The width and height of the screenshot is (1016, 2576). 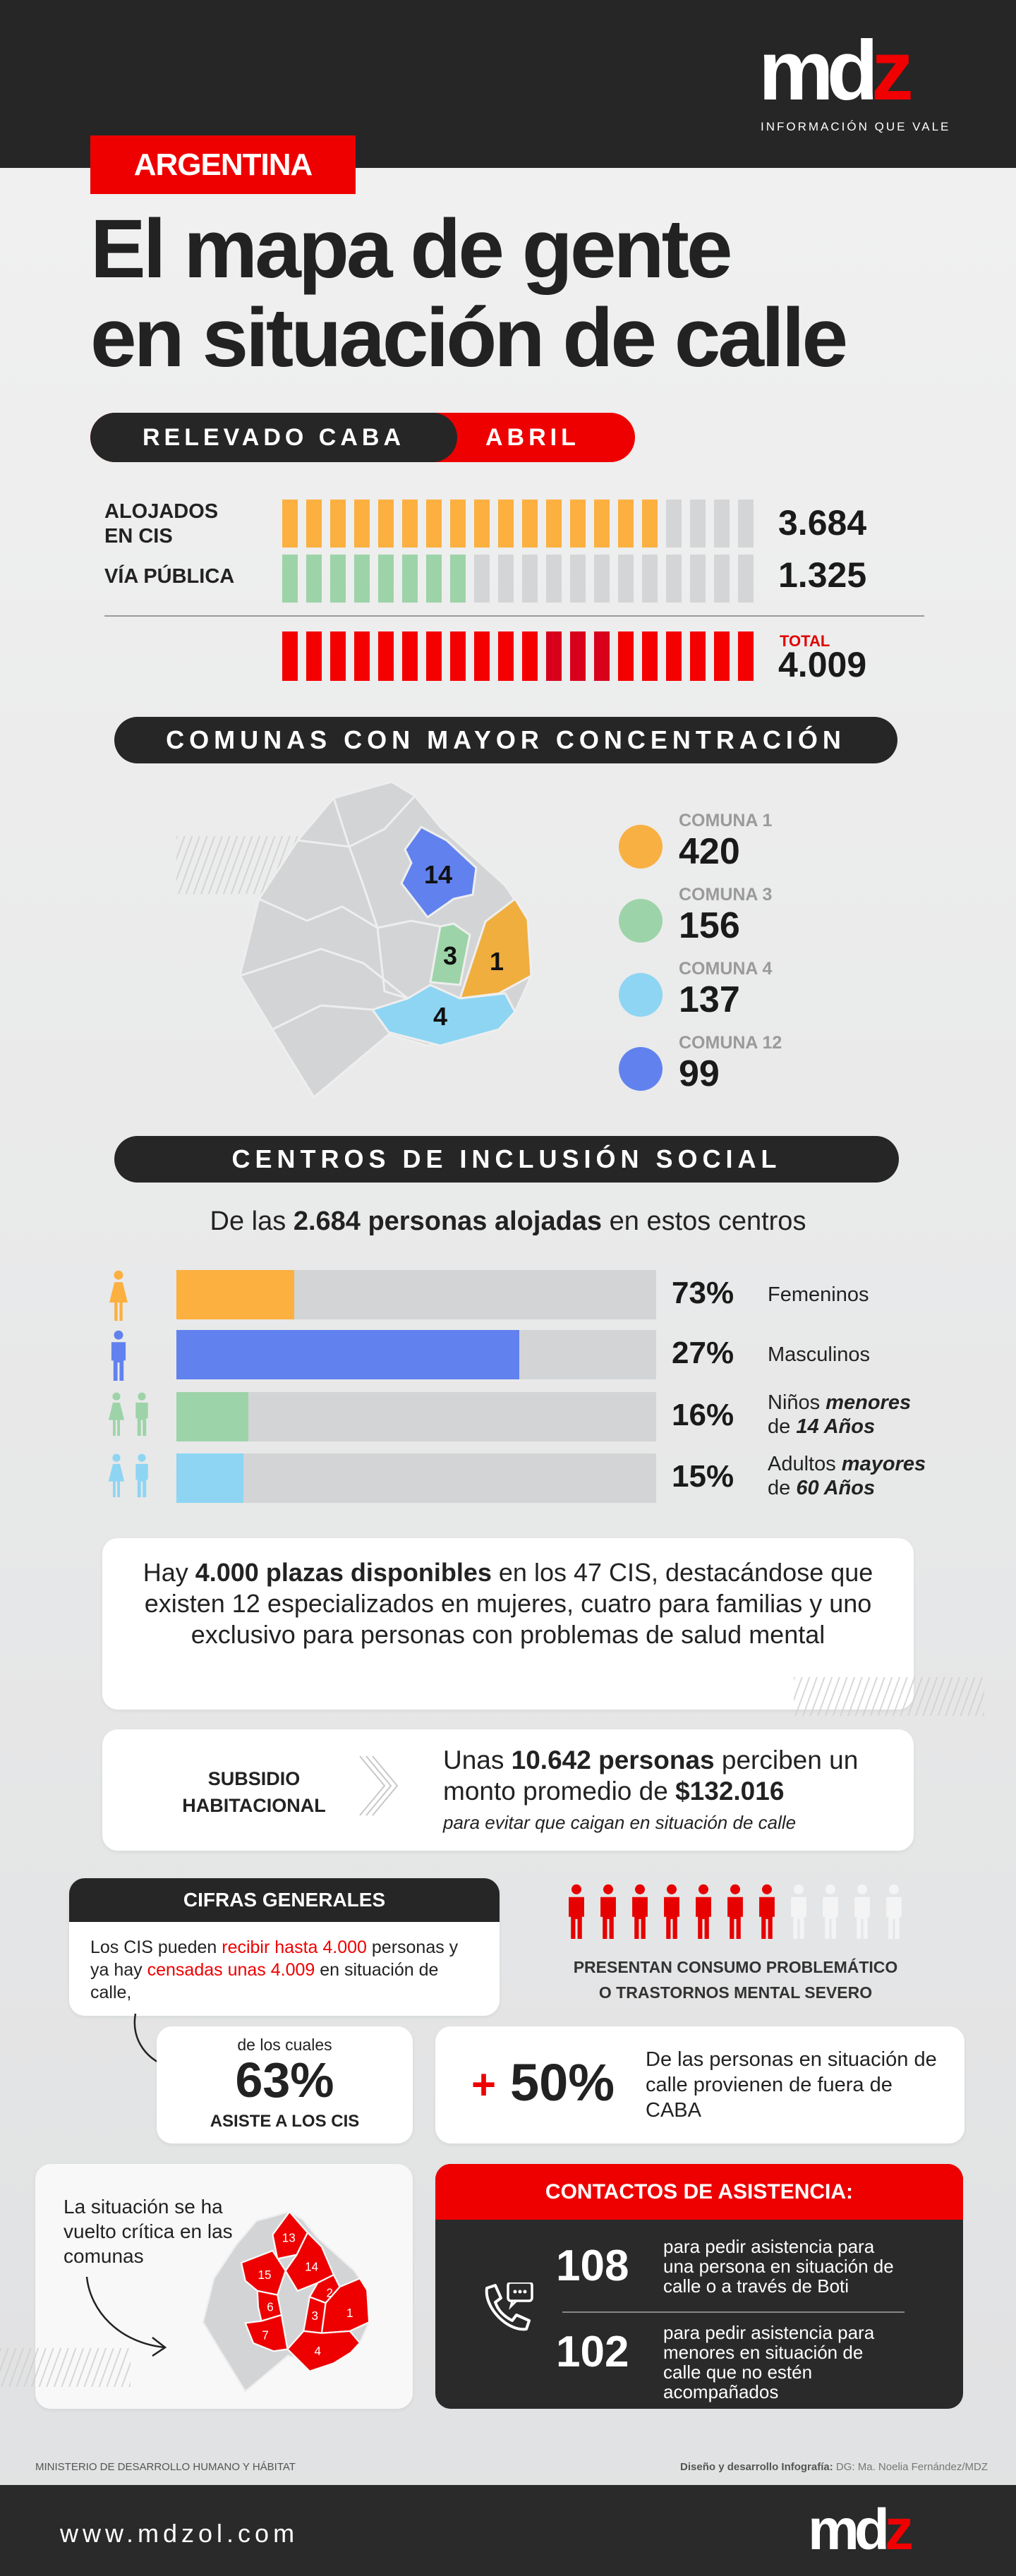 I want to click on svg-text: 1, so click(x=349, y=2313).